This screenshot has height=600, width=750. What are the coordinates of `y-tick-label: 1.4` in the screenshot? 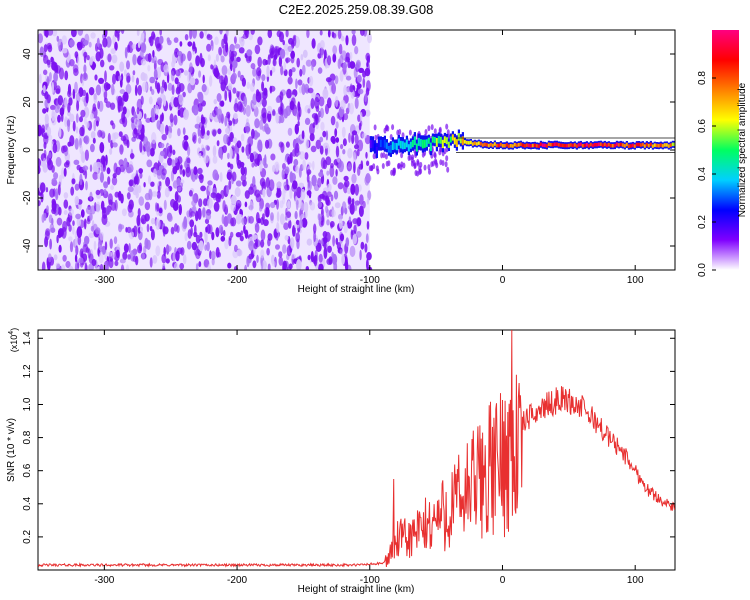 It's located at (27, 338).